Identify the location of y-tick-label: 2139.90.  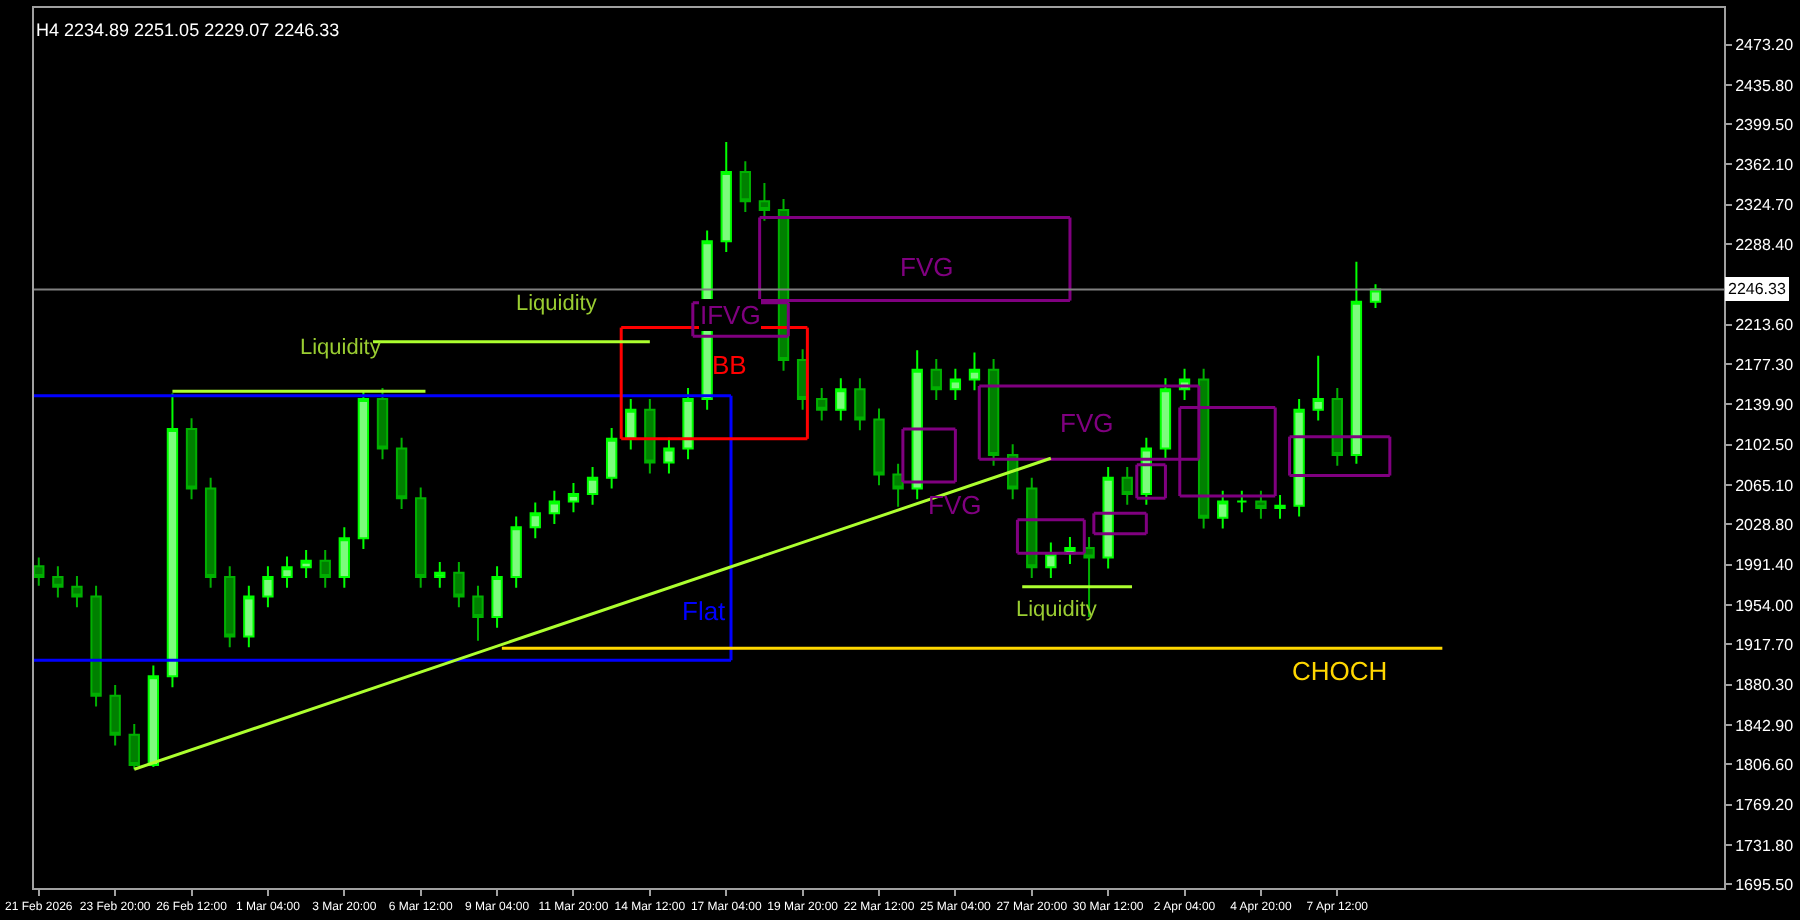
(1765, 404).